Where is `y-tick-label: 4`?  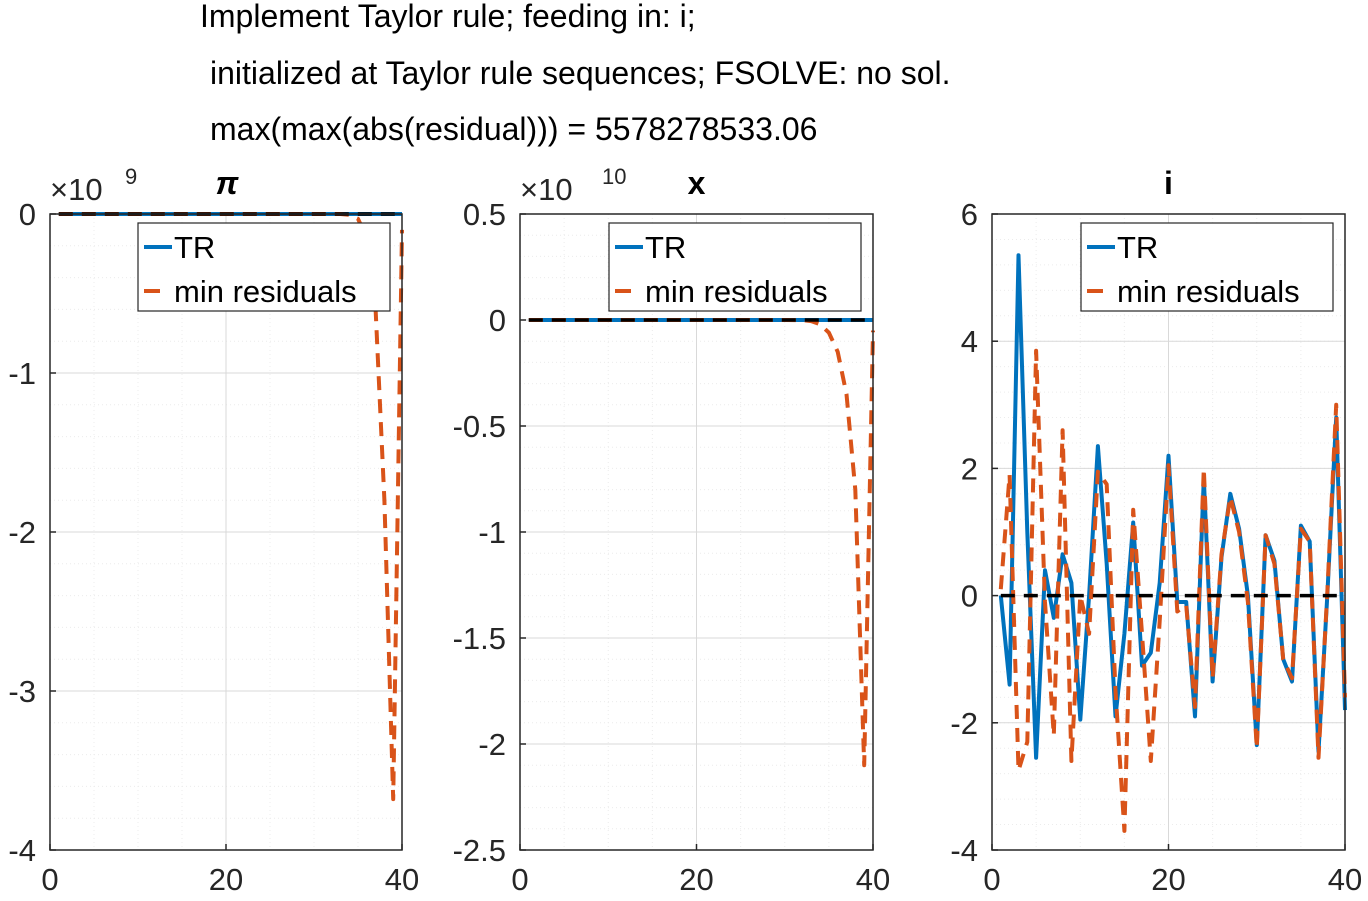
y-tick-label: 4 is located at coordinates (969, 341).